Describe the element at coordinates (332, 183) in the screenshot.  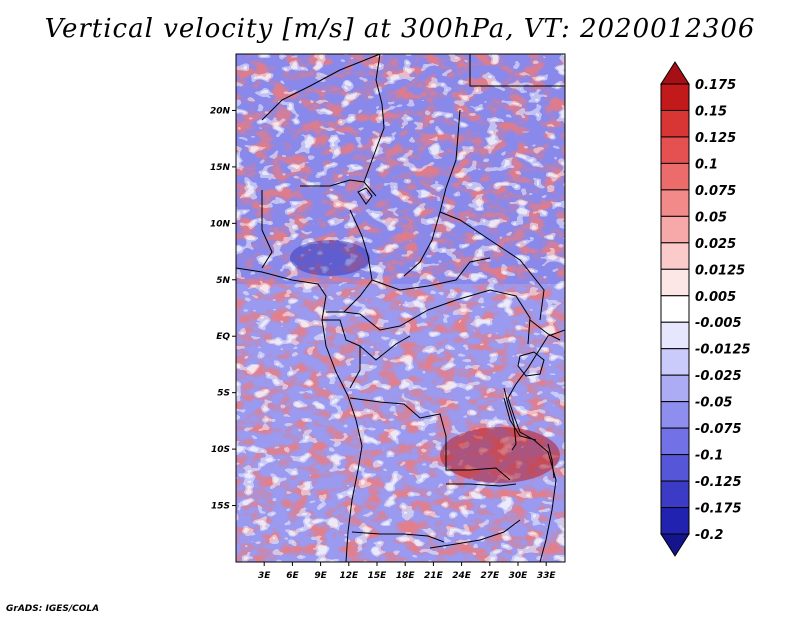
I see `border-niger-chad` at that location.